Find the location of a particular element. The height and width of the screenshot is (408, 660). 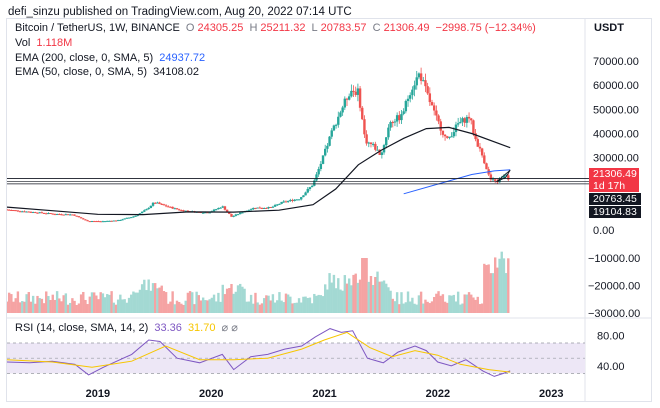

ema200-label: EMA (200, close, 0, SMA, 5) is located at coordinates (84, 58).